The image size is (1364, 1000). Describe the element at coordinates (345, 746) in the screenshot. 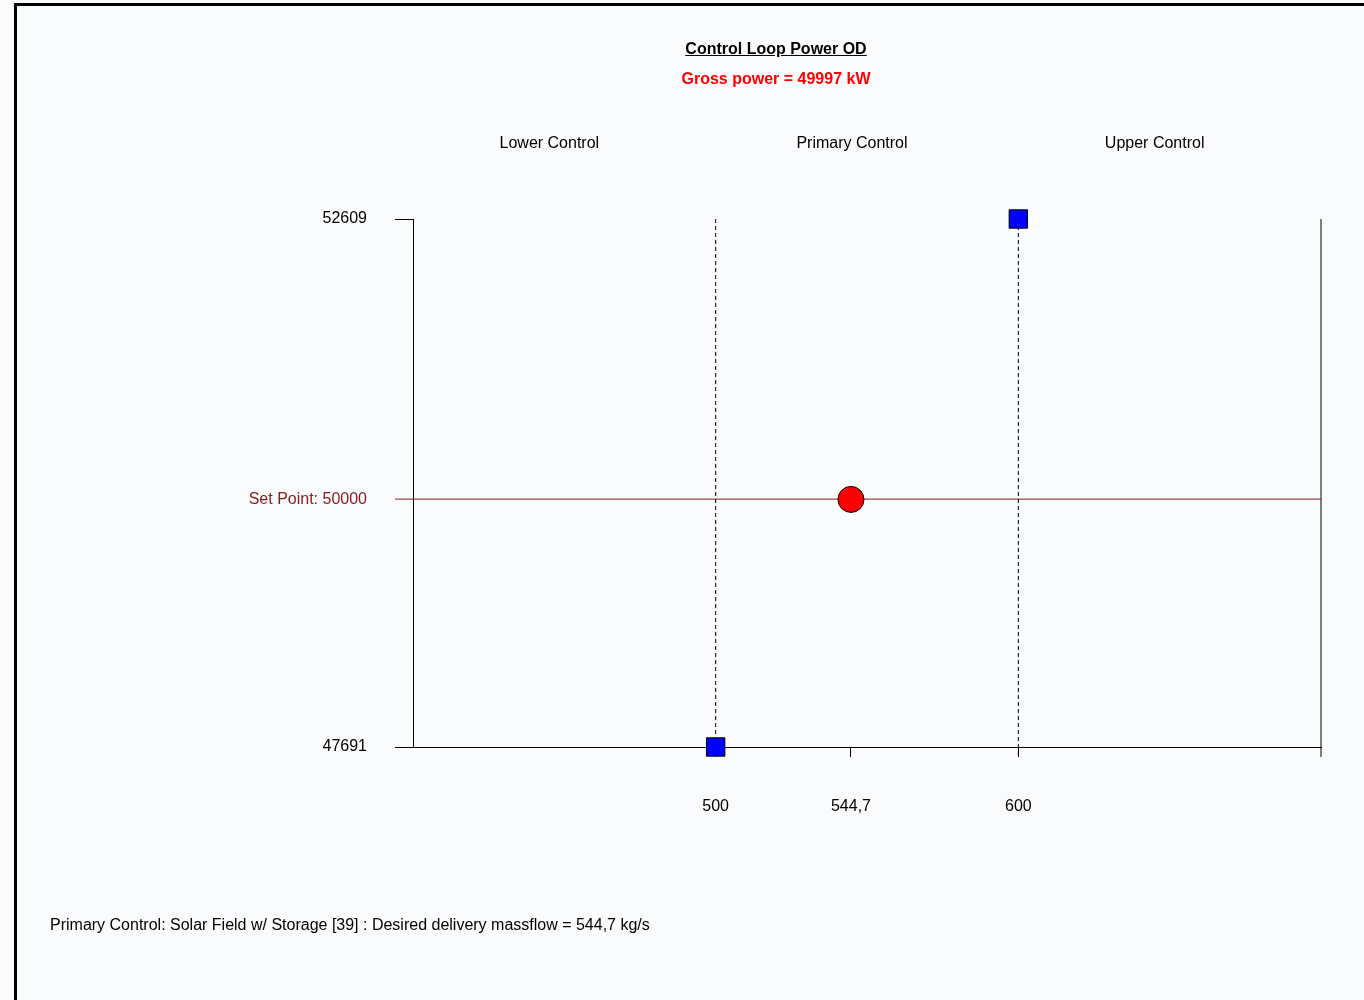

I see `y-tick-label: 47691` at that location.